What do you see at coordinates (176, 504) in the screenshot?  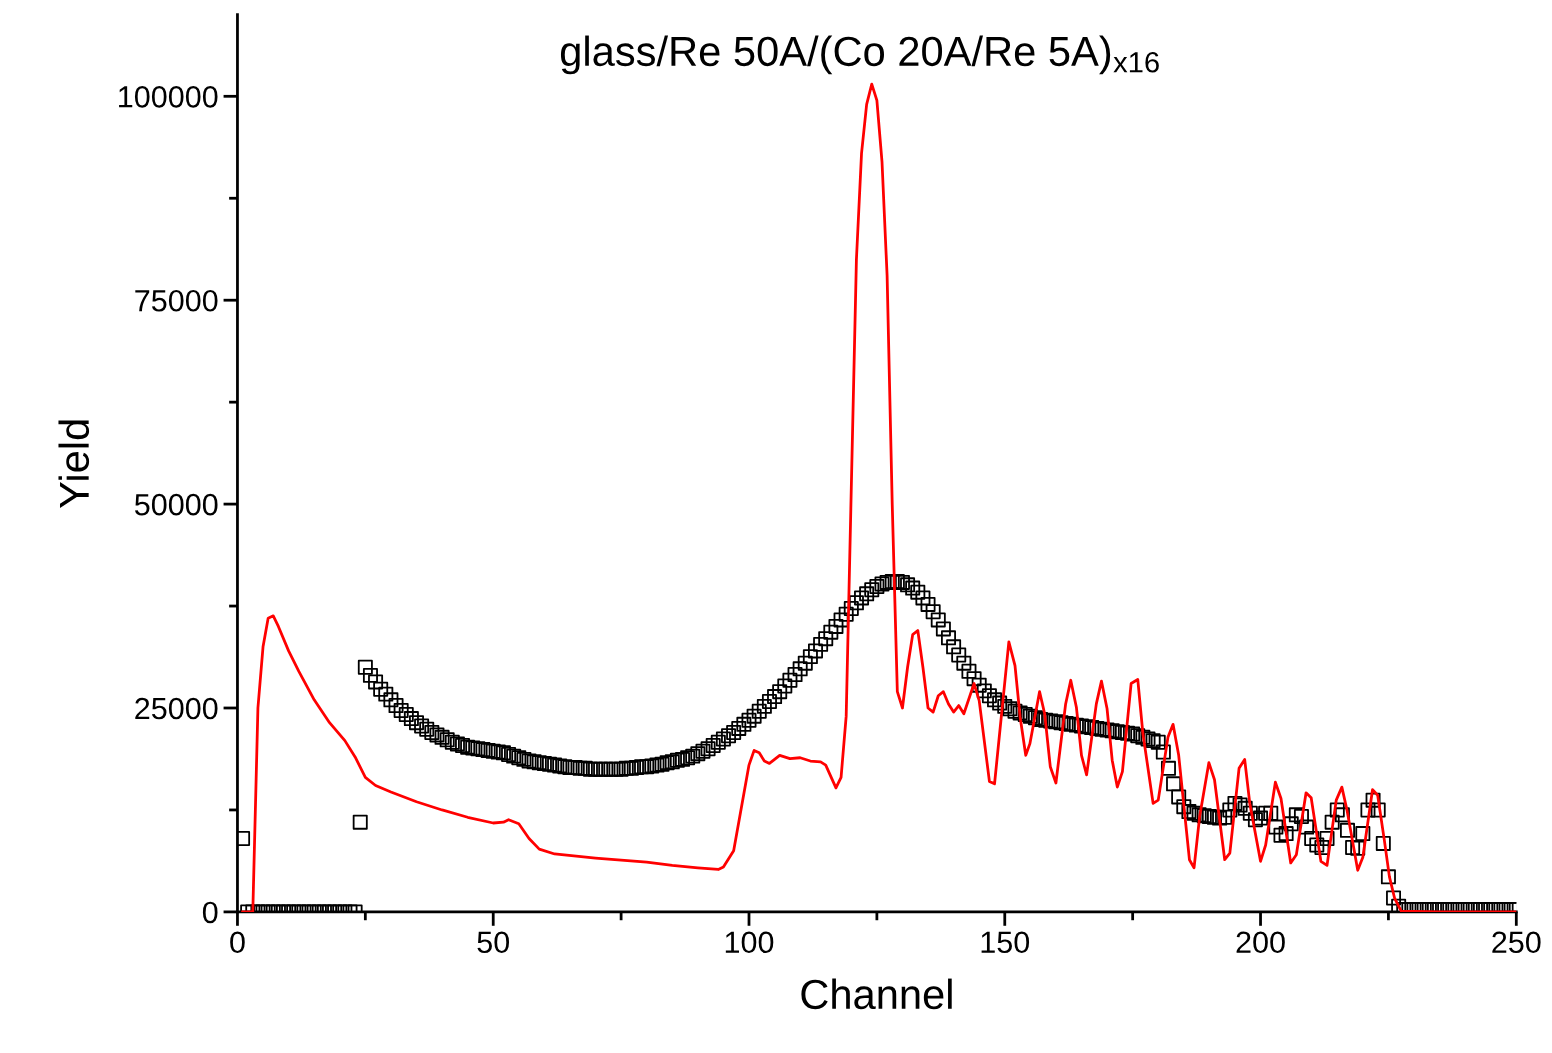 I see `y-tick-label: 50000` at bounding box center [176, 504].